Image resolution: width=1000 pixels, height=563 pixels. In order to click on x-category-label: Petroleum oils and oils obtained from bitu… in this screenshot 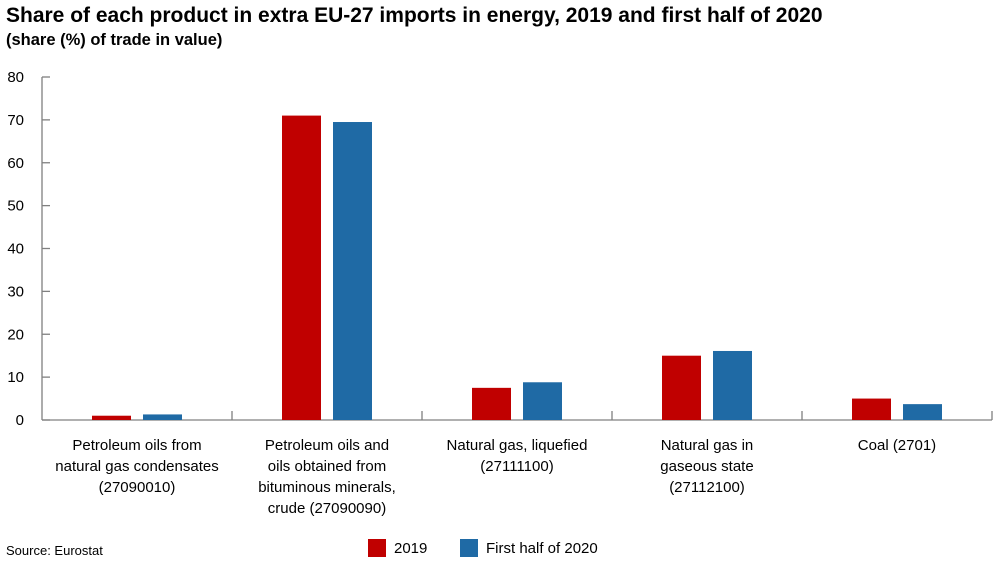, I will do `click(327, 477)`.